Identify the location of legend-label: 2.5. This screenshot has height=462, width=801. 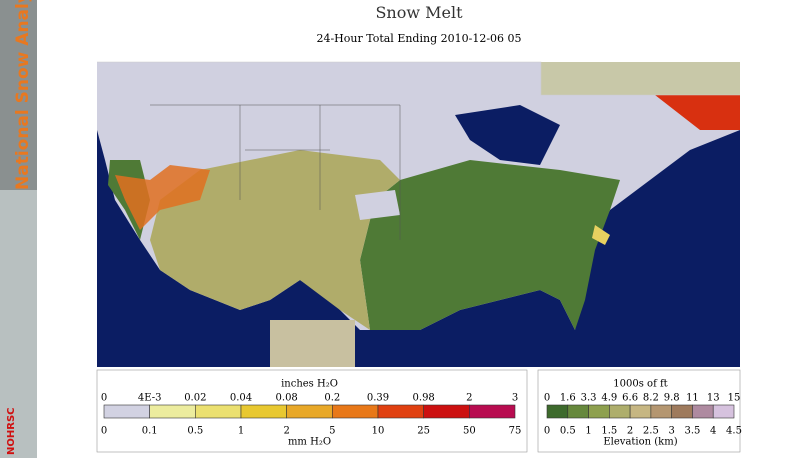
(651, 431).